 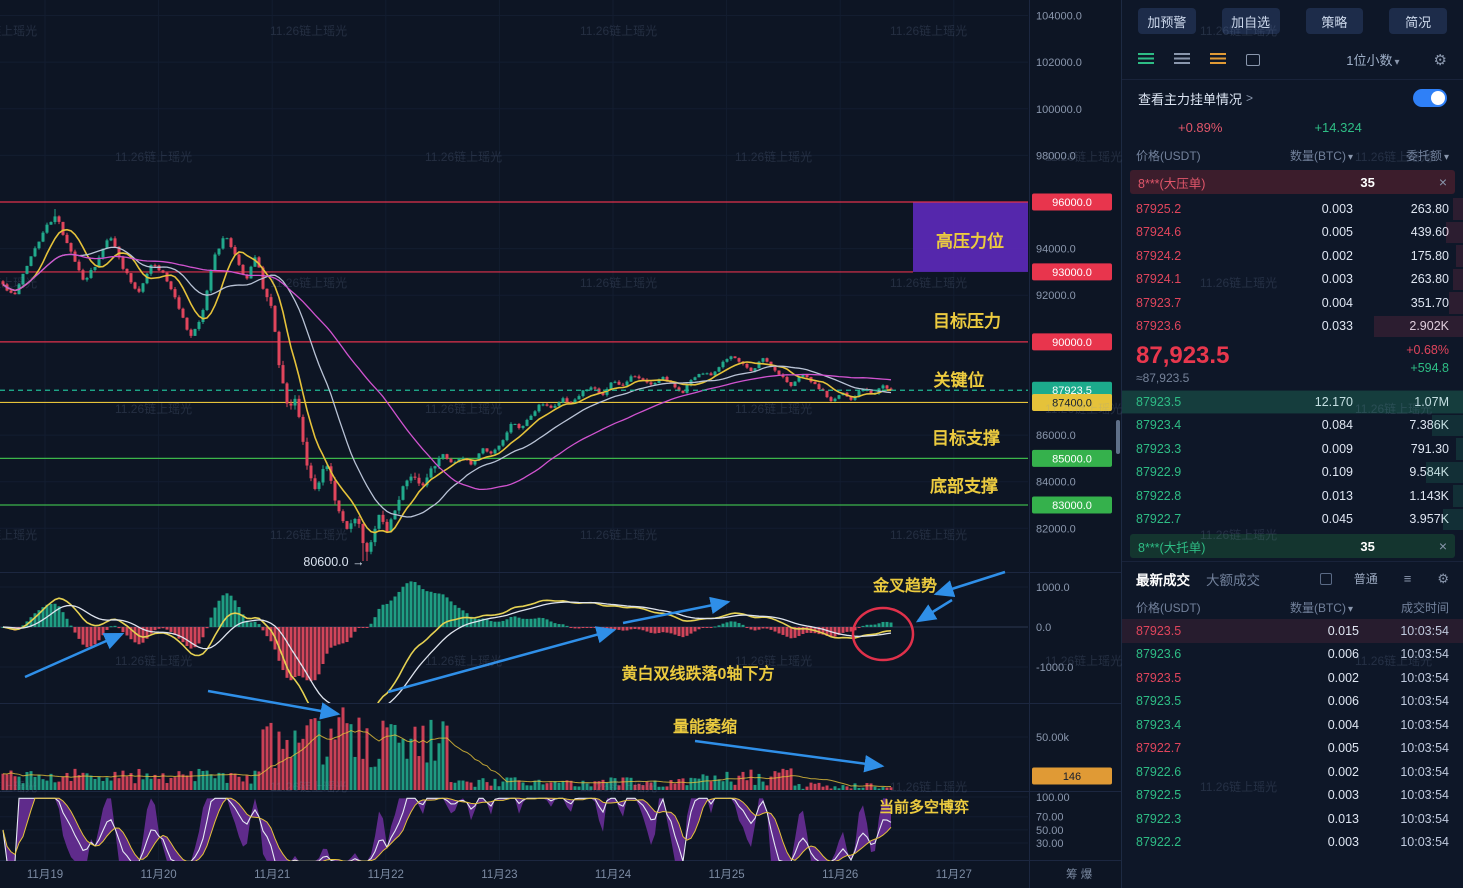 I want to click on gear-icon: ⚙, so click(x=1440, y=60).